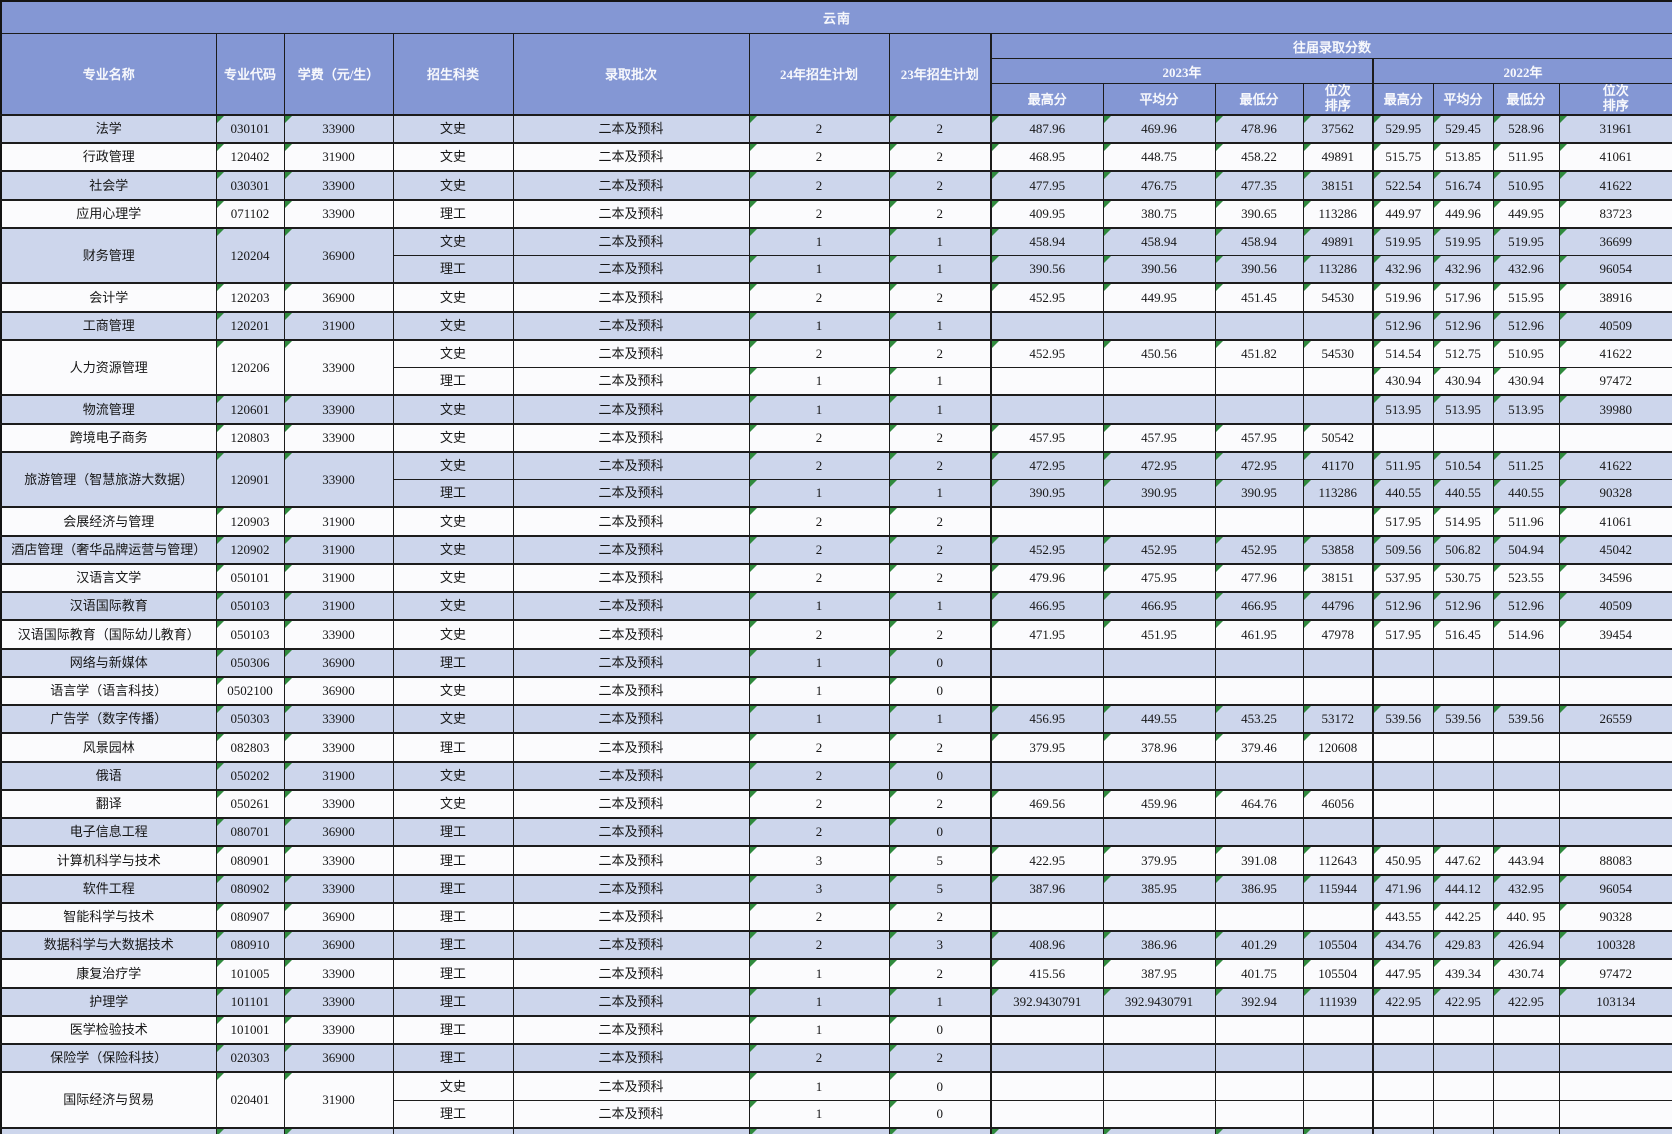 The height and width of the screenshot is (1134, 1672). Describe the element at coordinates (108, 1130) in the screenshot. I see `major-name-cell: 区块链工程` at that location.